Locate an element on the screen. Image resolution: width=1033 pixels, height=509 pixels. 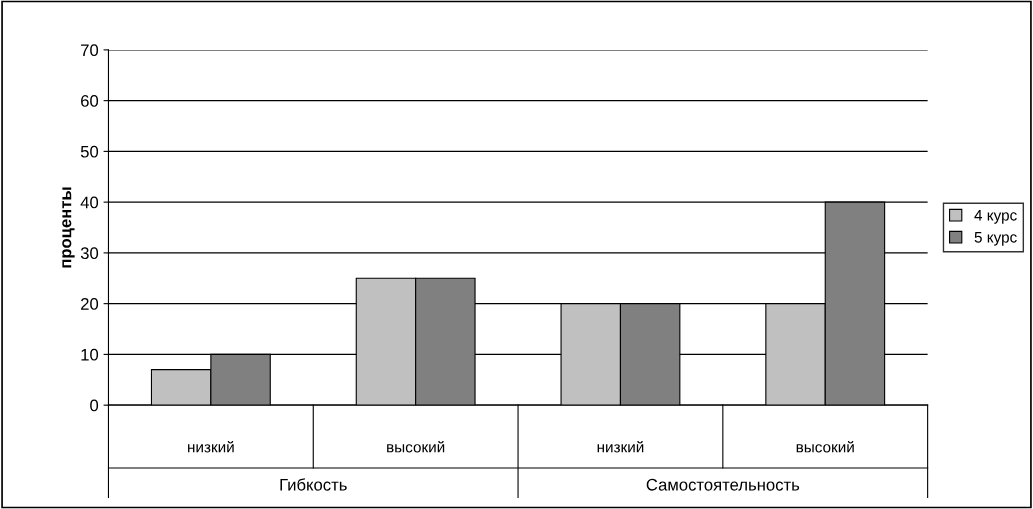
y-tick-label: 70 is located at coordinates (90, 50).